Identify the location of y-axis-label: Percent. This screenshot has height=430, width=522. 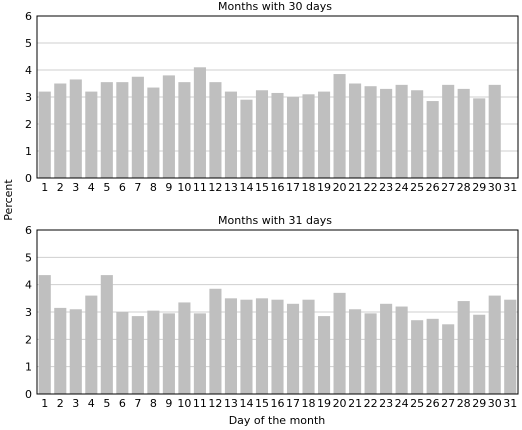
(8, 200).